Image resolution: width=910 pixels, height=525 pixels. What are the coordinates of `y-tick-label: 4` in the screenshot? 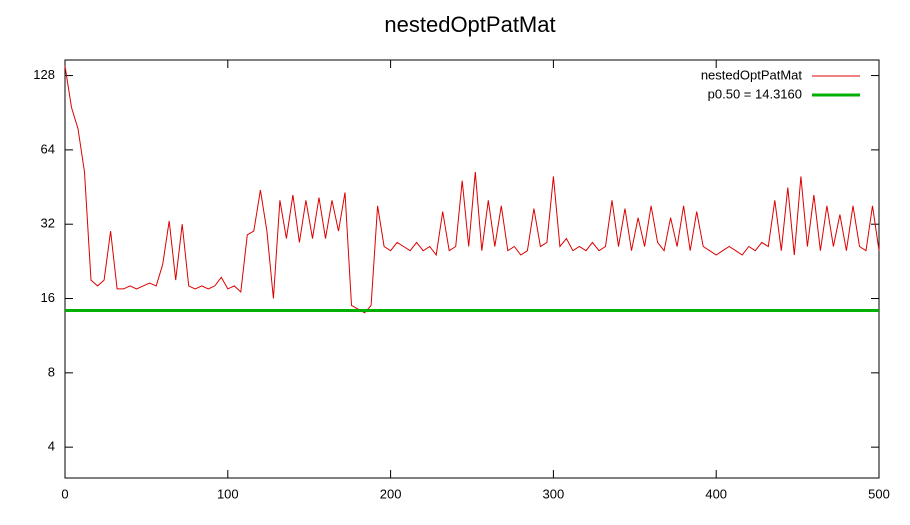 It's located at (51, 446).